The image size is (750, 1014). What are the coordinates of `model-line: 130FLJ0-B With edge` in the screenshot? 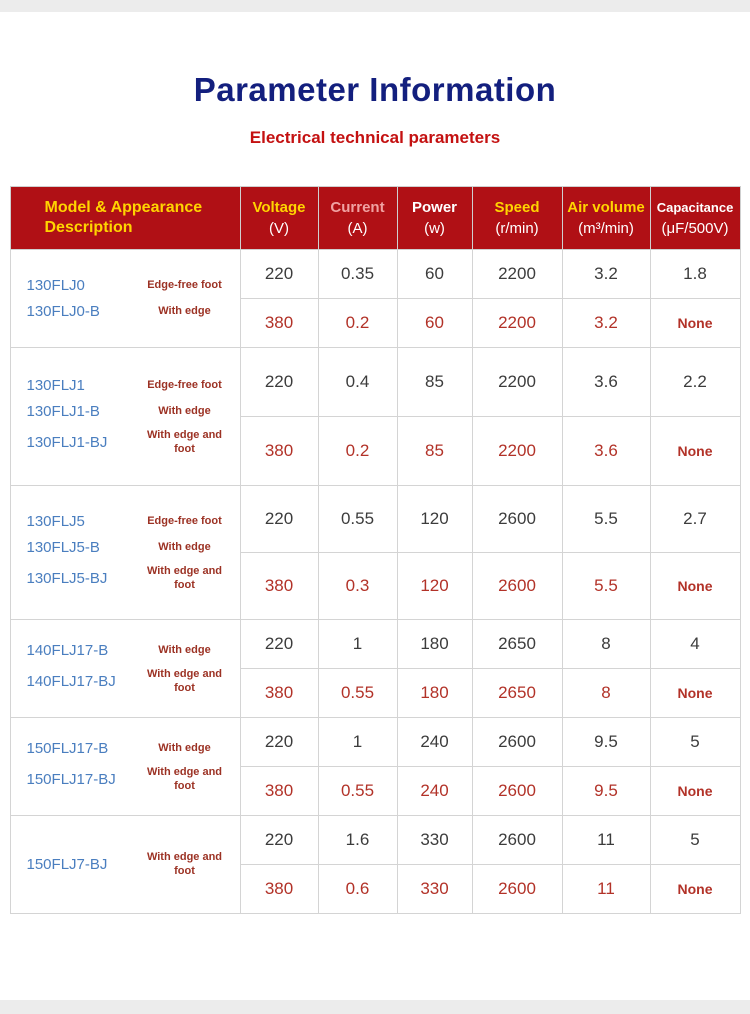 It's located at (129, 311).